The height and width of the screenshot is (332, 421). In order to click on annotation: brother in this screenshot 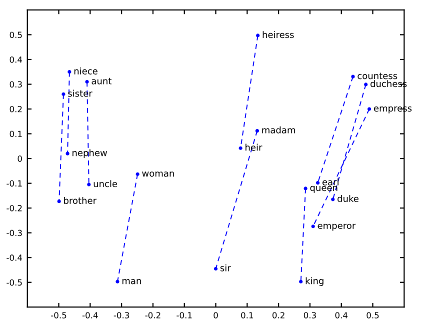, I will do `click(80, 200)`.